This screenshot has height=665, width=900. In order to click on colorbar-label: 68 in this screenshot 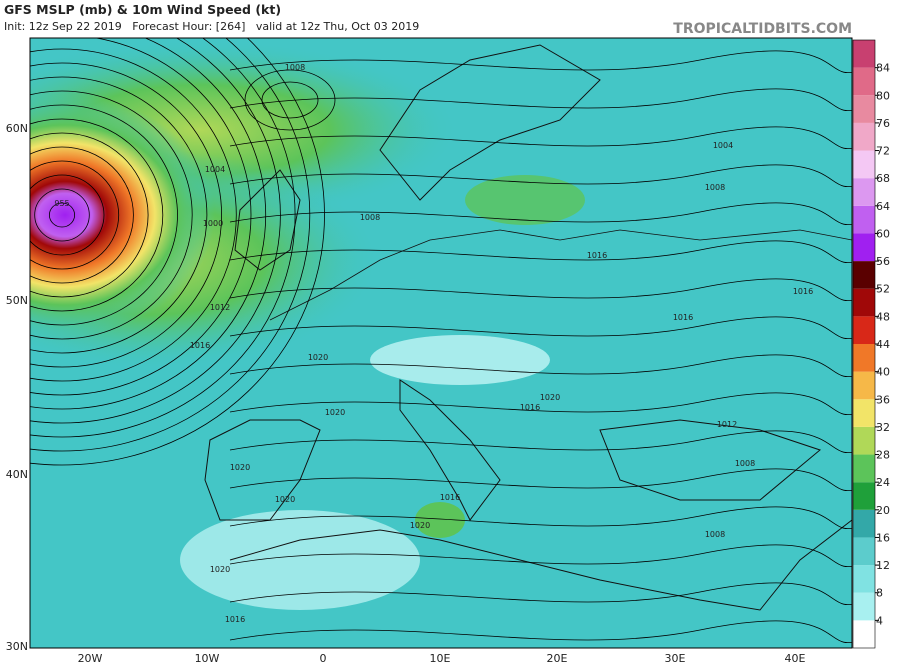, I will do `click(883, 178)`.